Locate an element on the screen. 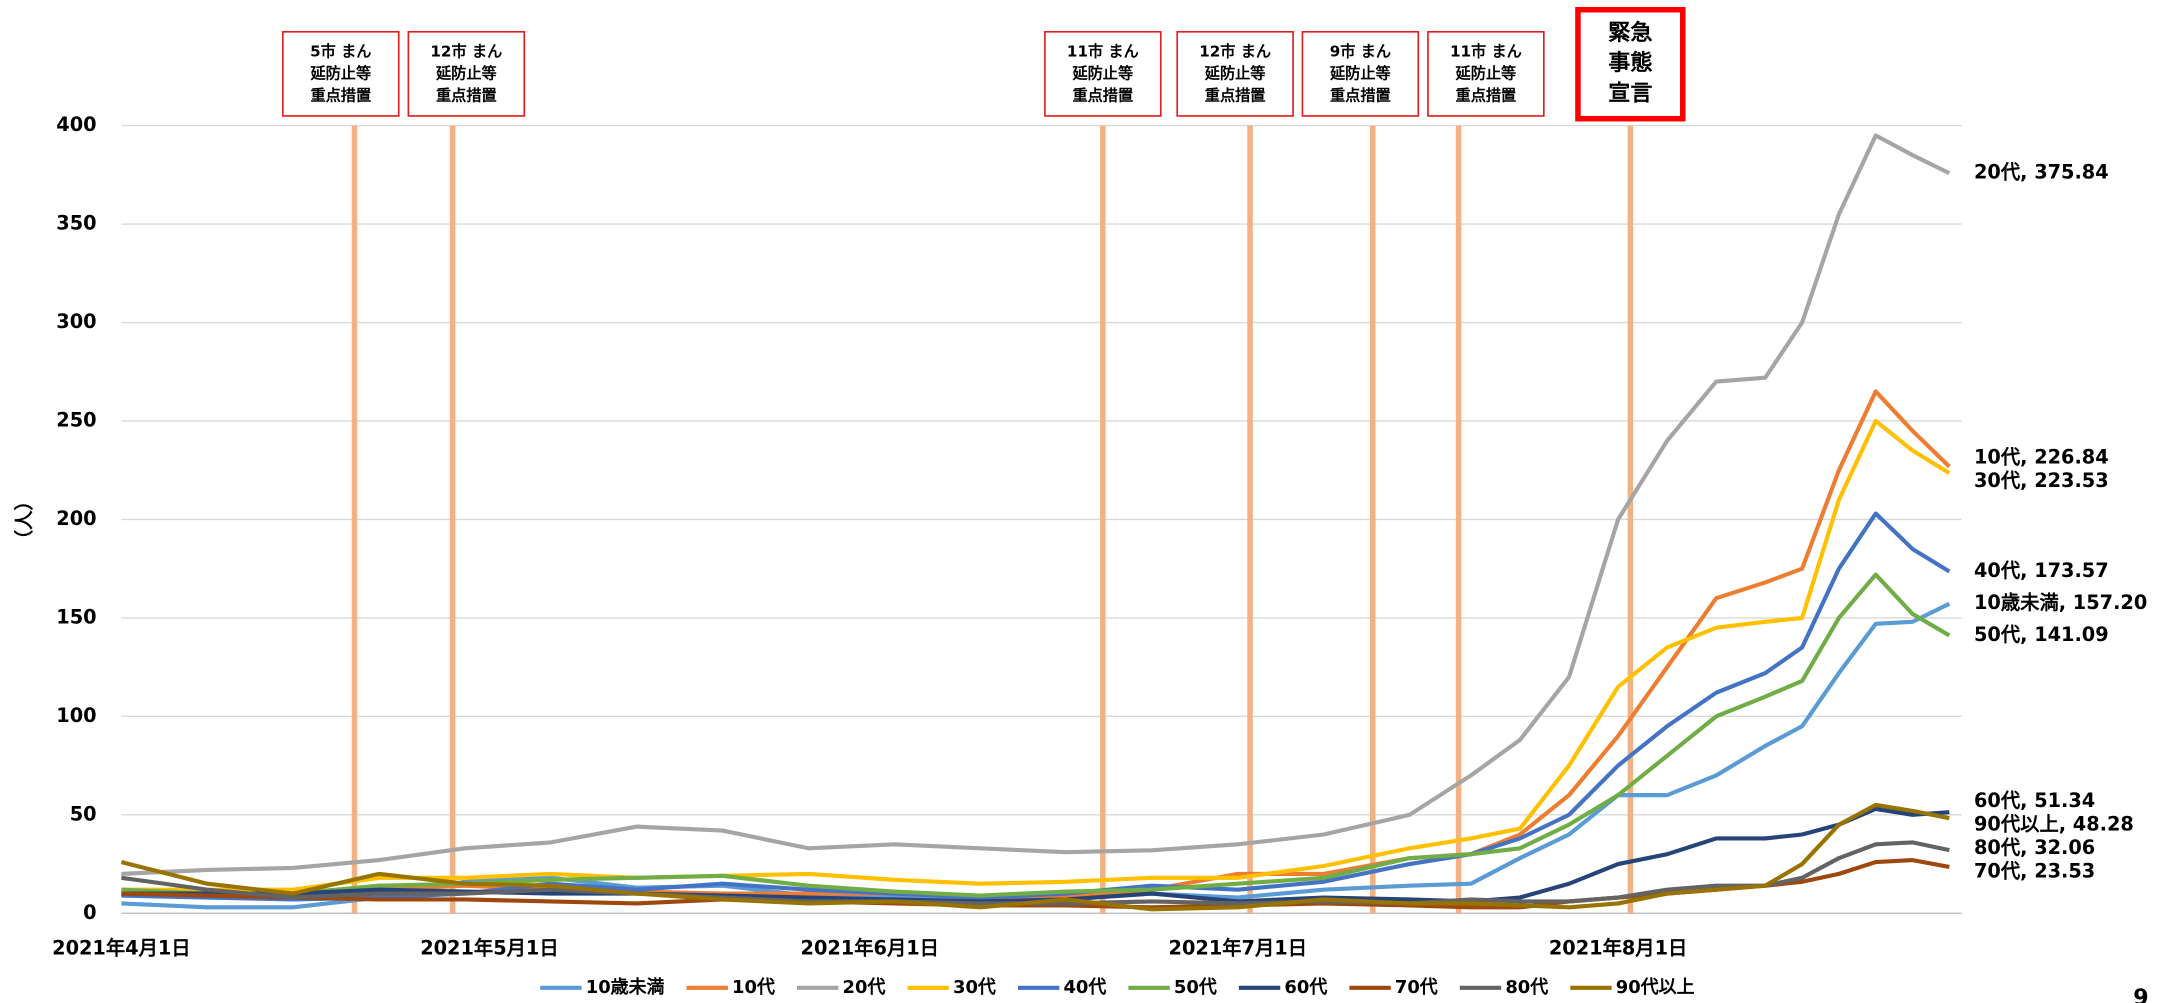 The image size is (2163, 1003). end-label: 10歳未満, 157.20 is located at coordinates (2060, 602).